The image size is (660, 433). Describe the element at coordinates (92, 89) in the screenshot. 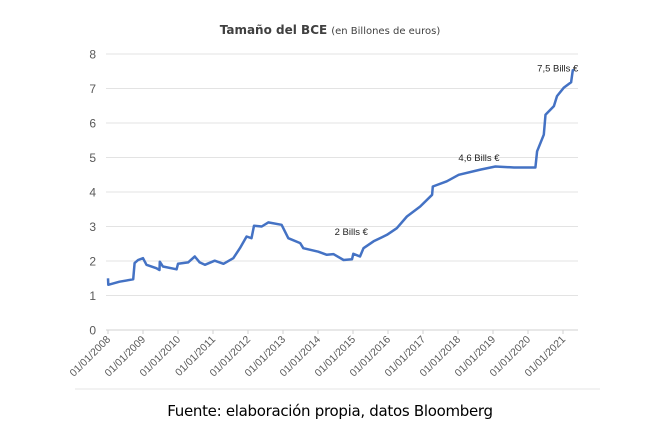

I see `y-tick-label: 7` at that location.